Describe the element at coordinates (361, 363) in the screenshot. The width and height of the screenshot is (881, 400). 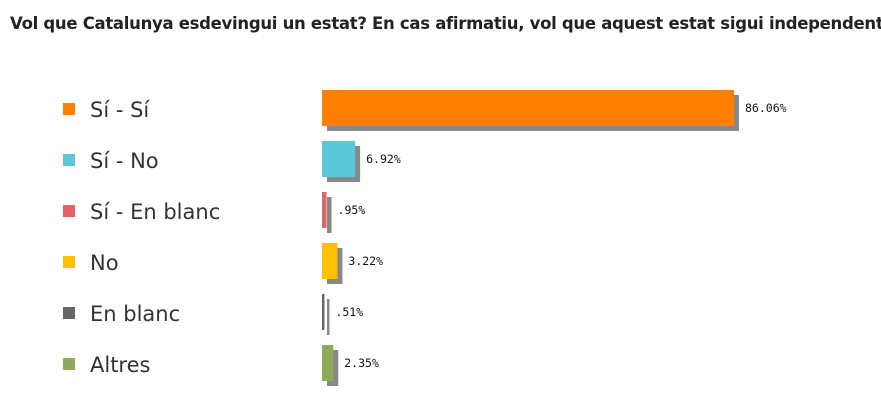
I see `value-label: 2.35%` at that location.